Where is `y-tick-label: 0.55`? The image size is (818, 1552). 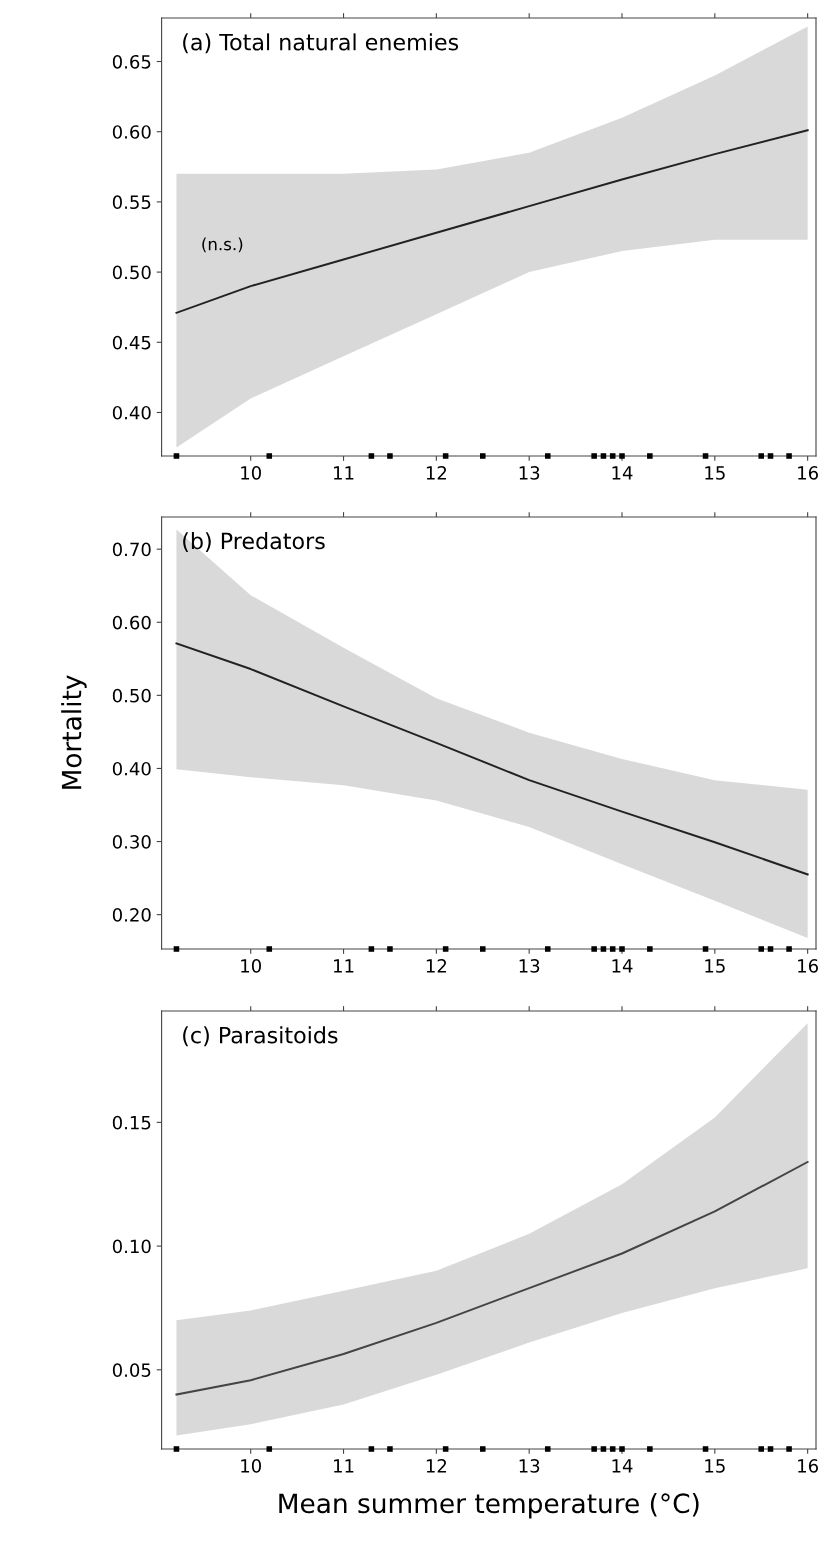
y-tick-label: 0.55 is located at coordinates (131, 202).